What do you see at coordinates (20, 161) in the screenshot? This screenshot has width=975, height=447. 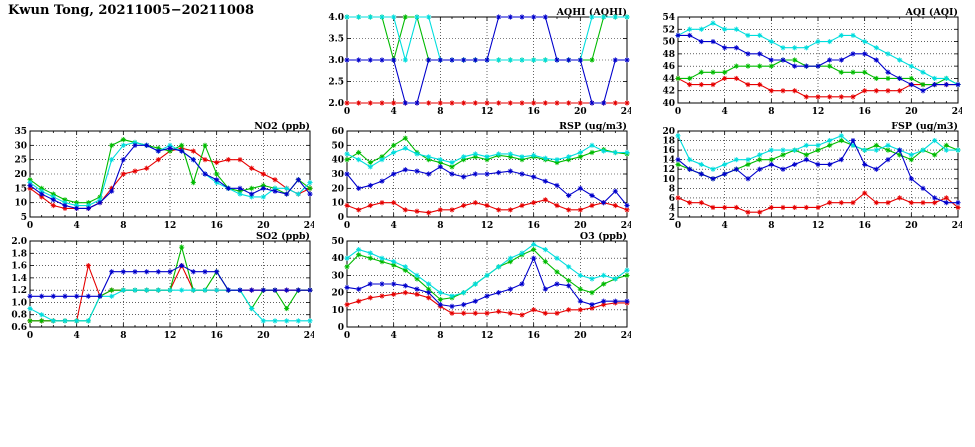 I see `y-tick-label: 25` at bounding box center [20, 161].